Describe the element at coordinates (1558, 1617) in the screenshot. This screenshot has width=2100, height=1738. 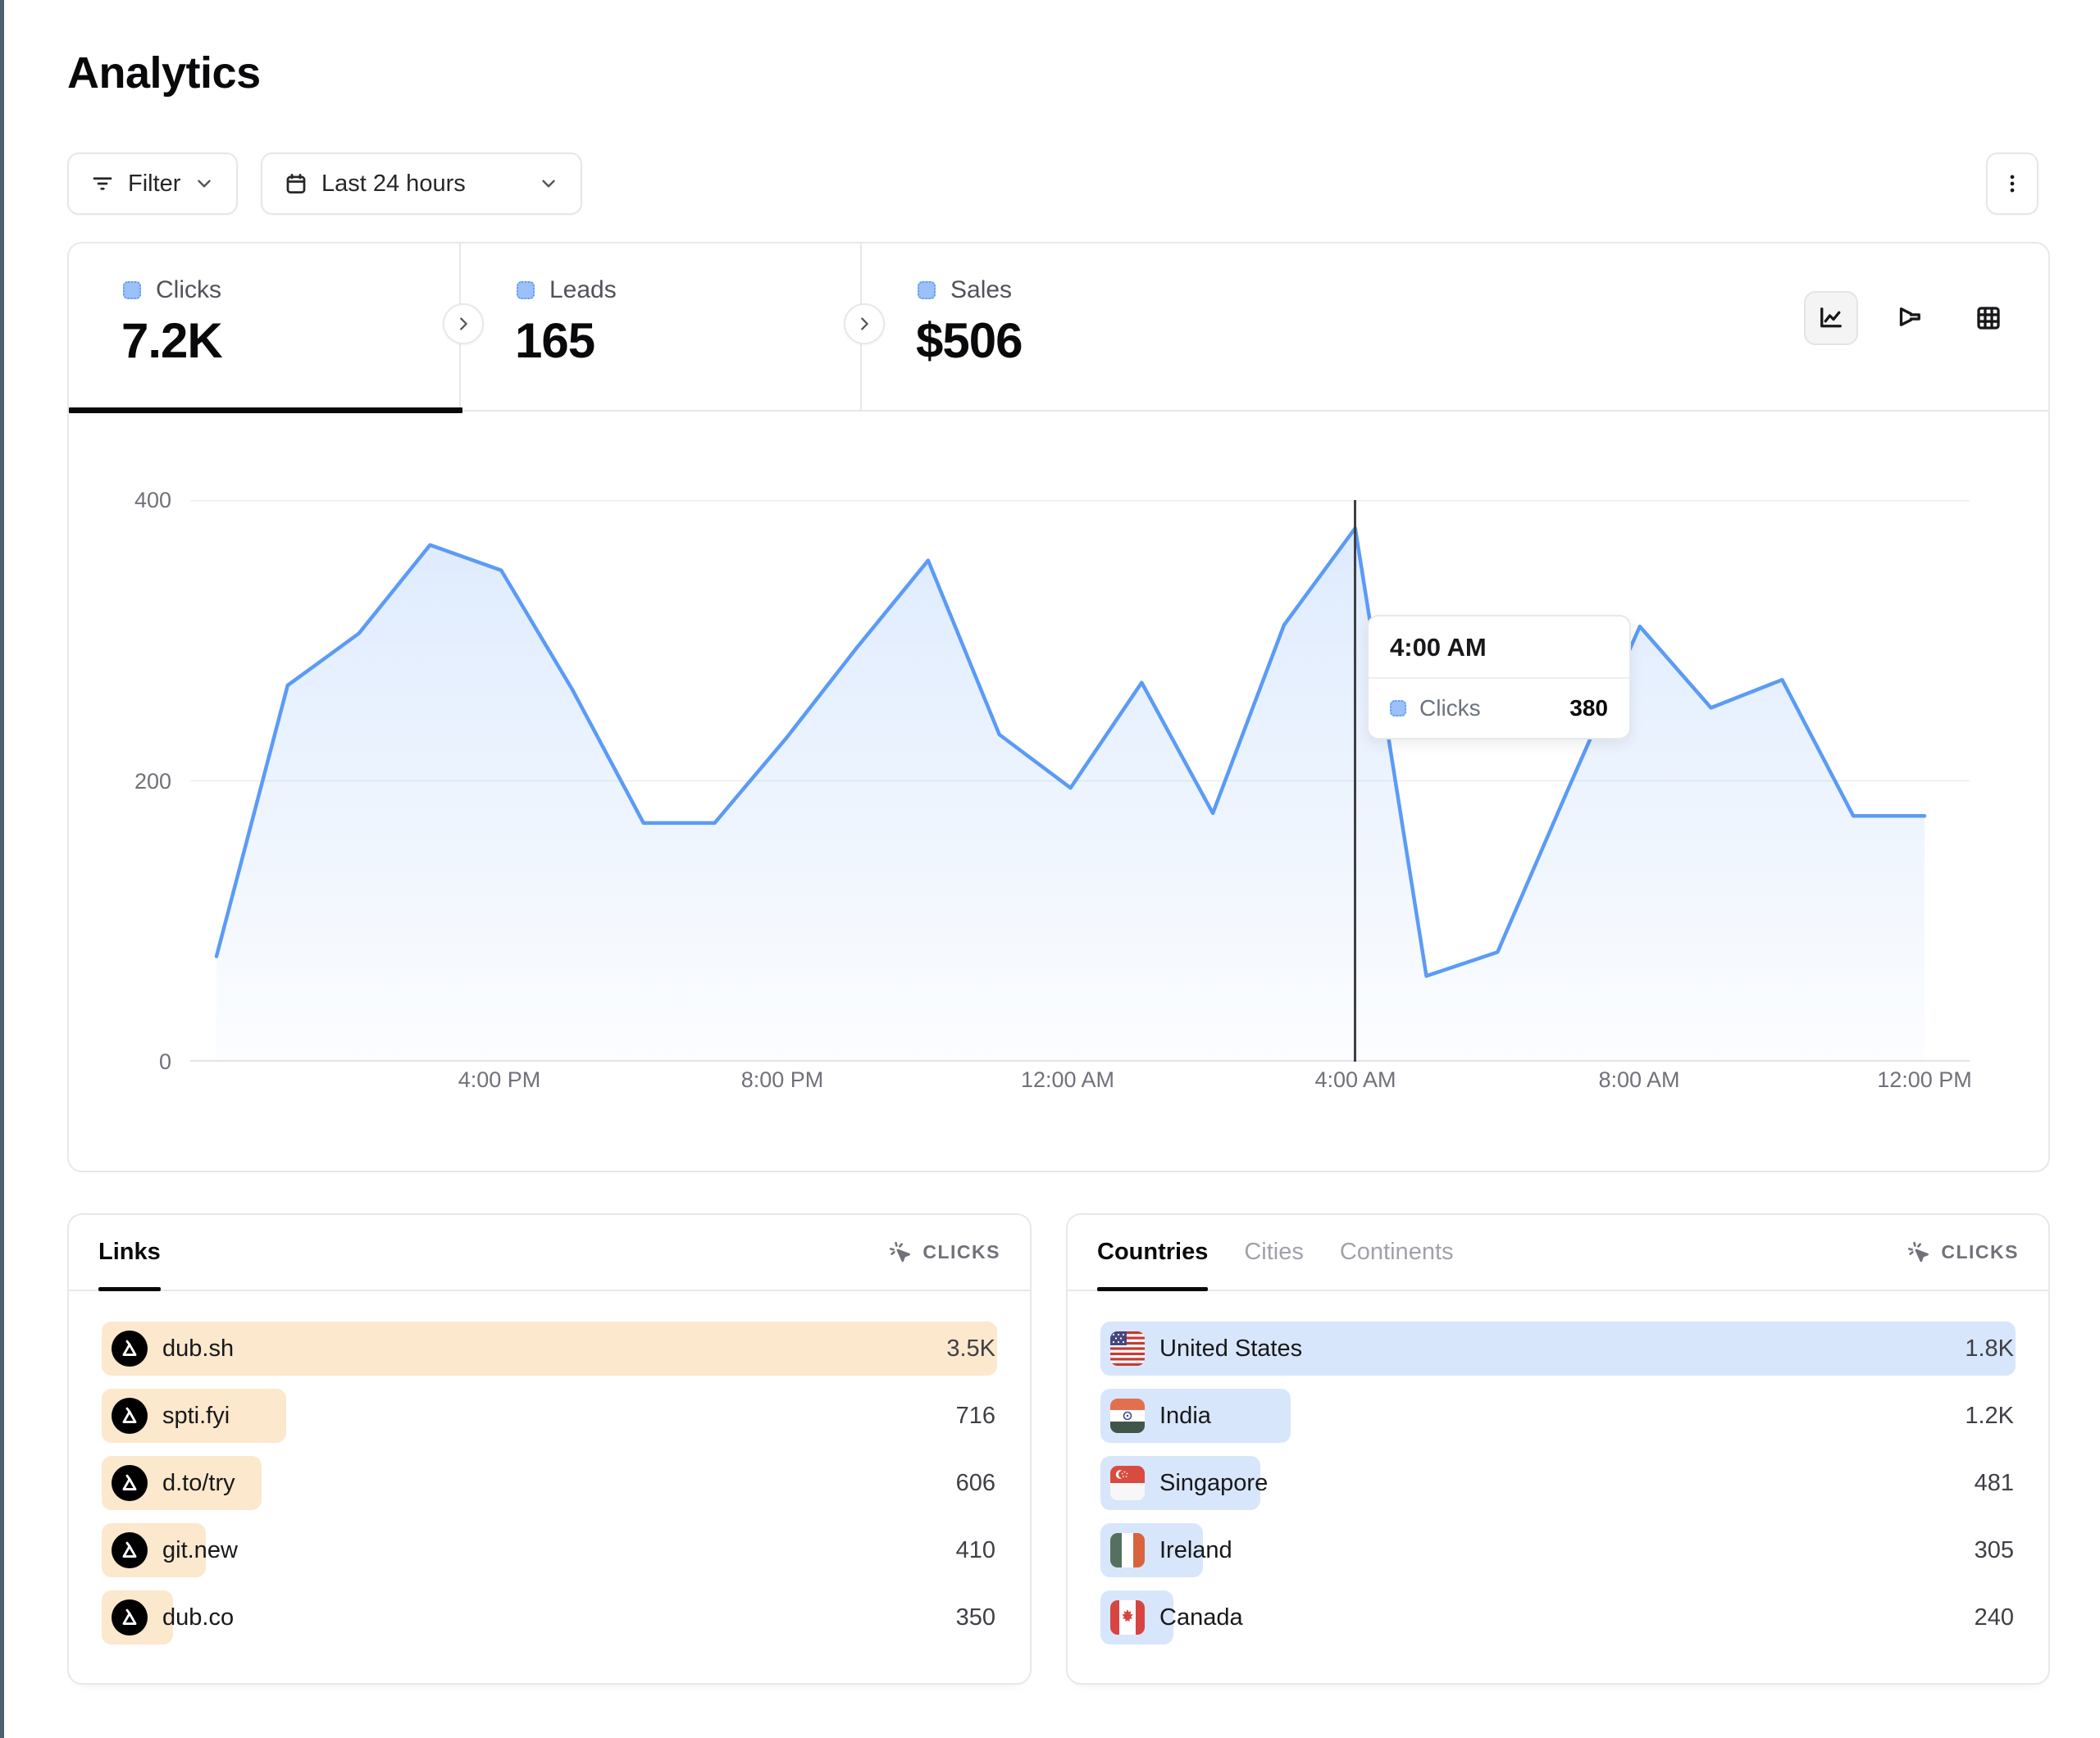
I see `list-item: Canada 240` at that location.